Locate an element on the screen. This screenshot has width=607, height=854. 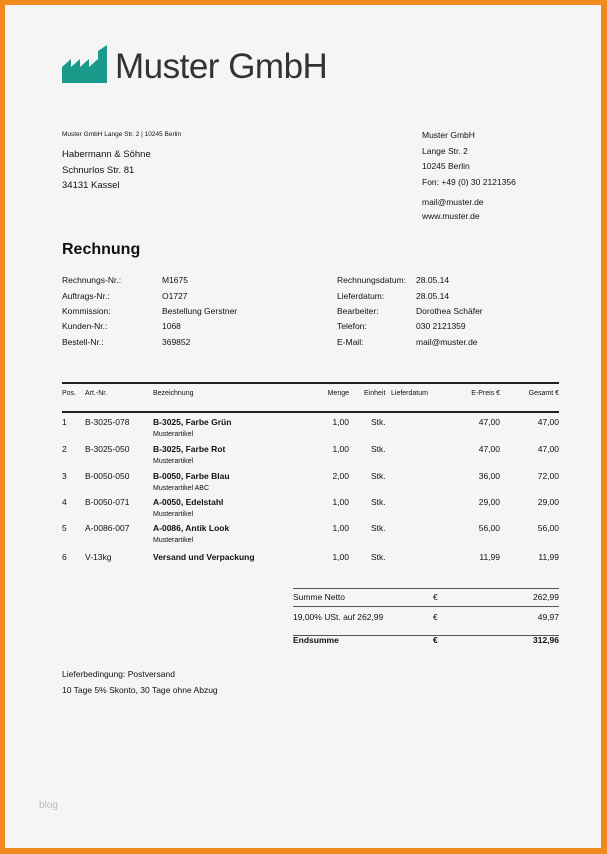
footer-line: 10 Tage 5% Skonto, 30 Tage ohne Abzug is located at coordinates (140, 689).